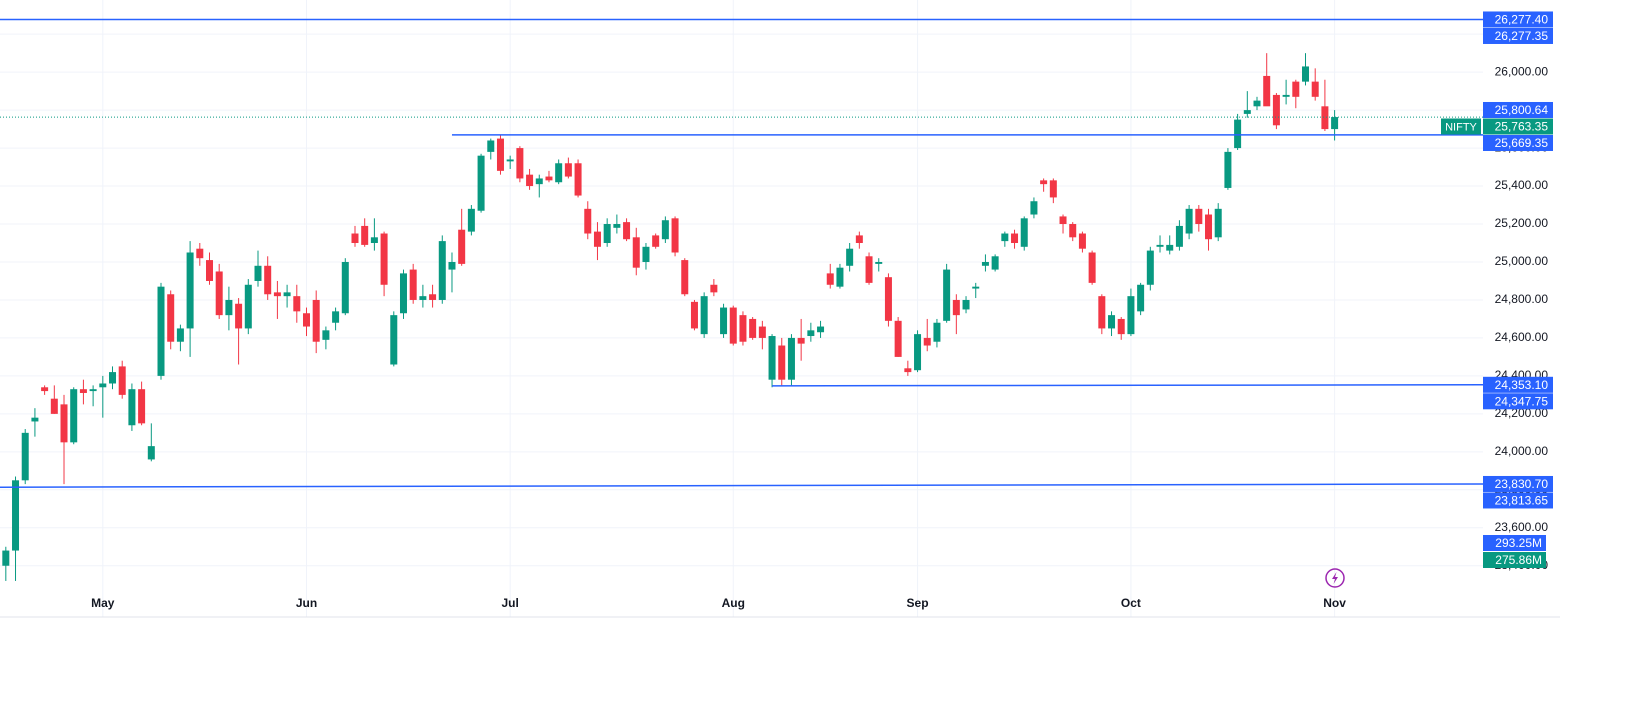 This screenshot has width=1638, height=705. I want to click on price-label: 26,277.35, so click(1522, 36).